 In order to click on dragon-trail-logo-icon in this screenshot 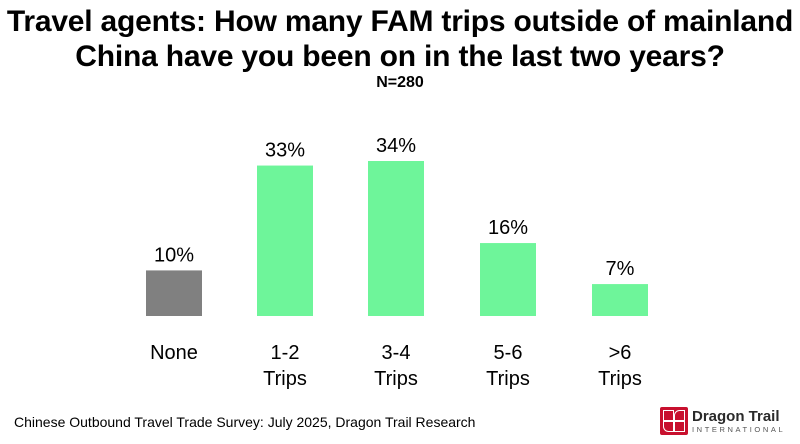, I will do `click(674, 421)`.